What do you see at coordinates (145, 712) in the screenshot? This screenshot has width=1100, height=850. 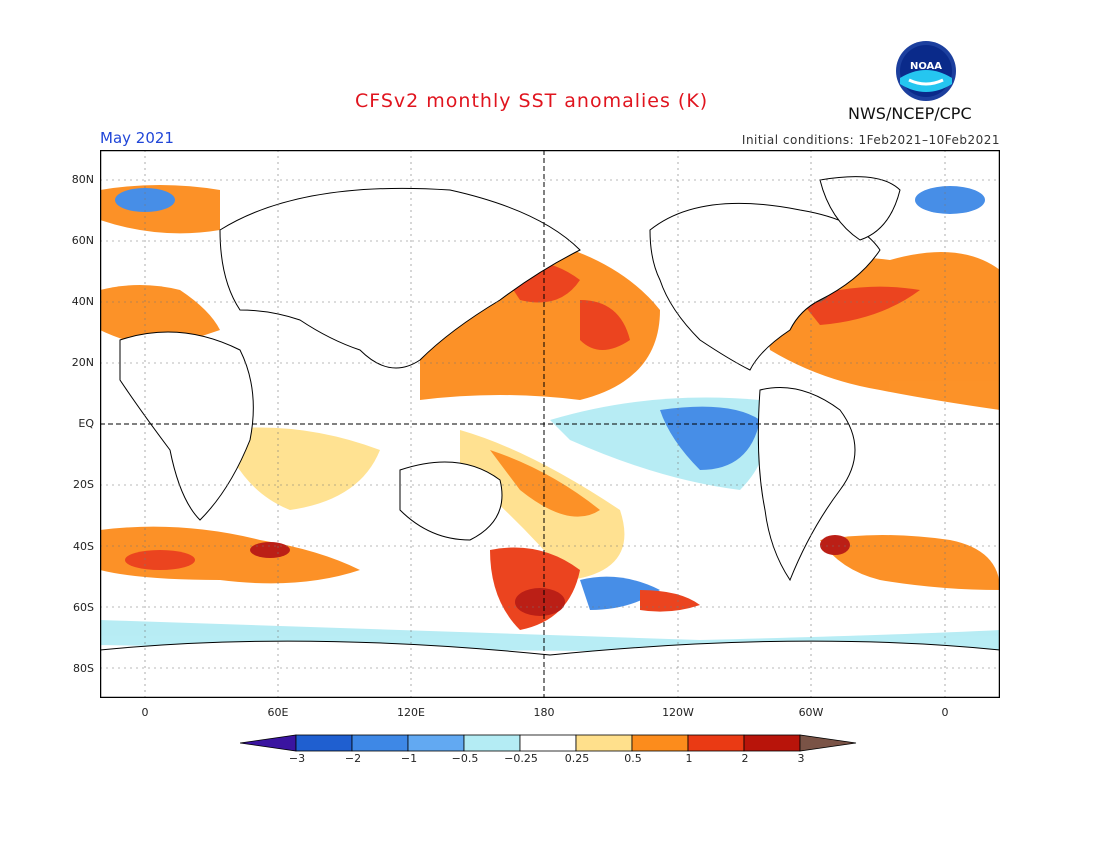 I see `lon-label-0: 0` at bounding box center [145, 712].